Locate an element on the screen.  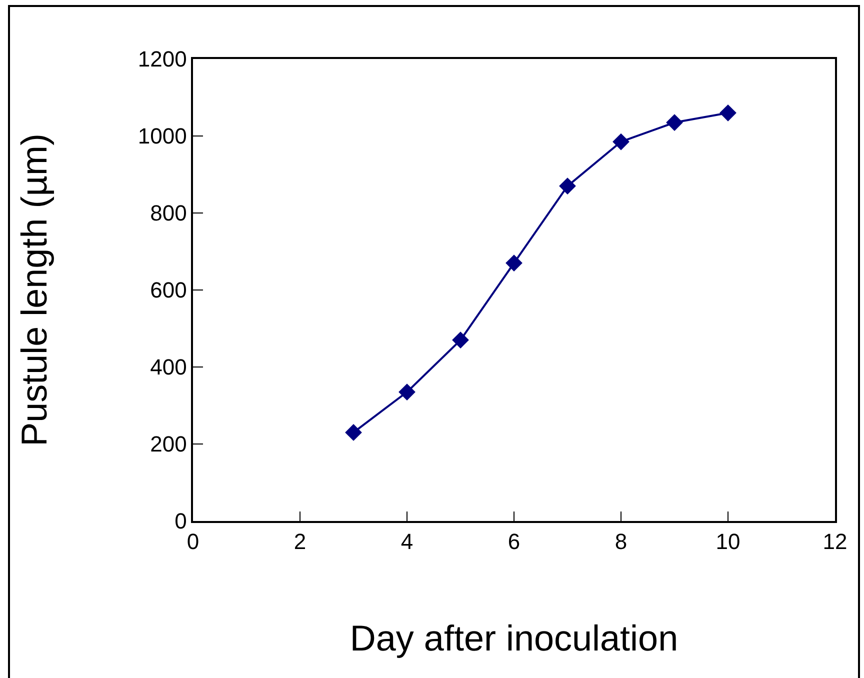
x-tick-label: 12 is located at coordinates (835, 541).